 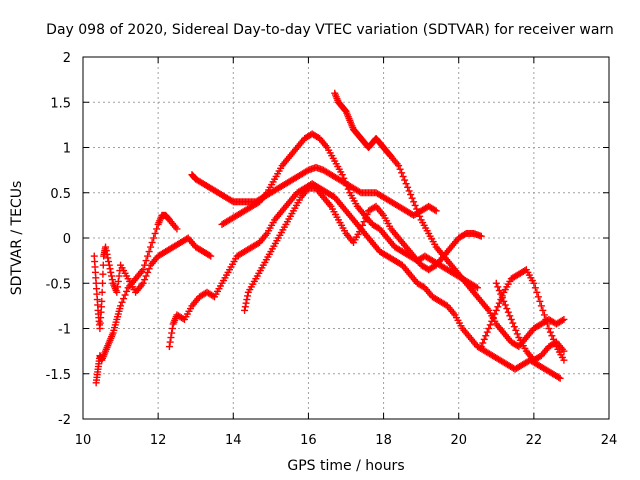 What do you see at coordinates (58, 375) in the screenshot?
I see `y-tick-label: -1.5` at bounding box center [58, 375].